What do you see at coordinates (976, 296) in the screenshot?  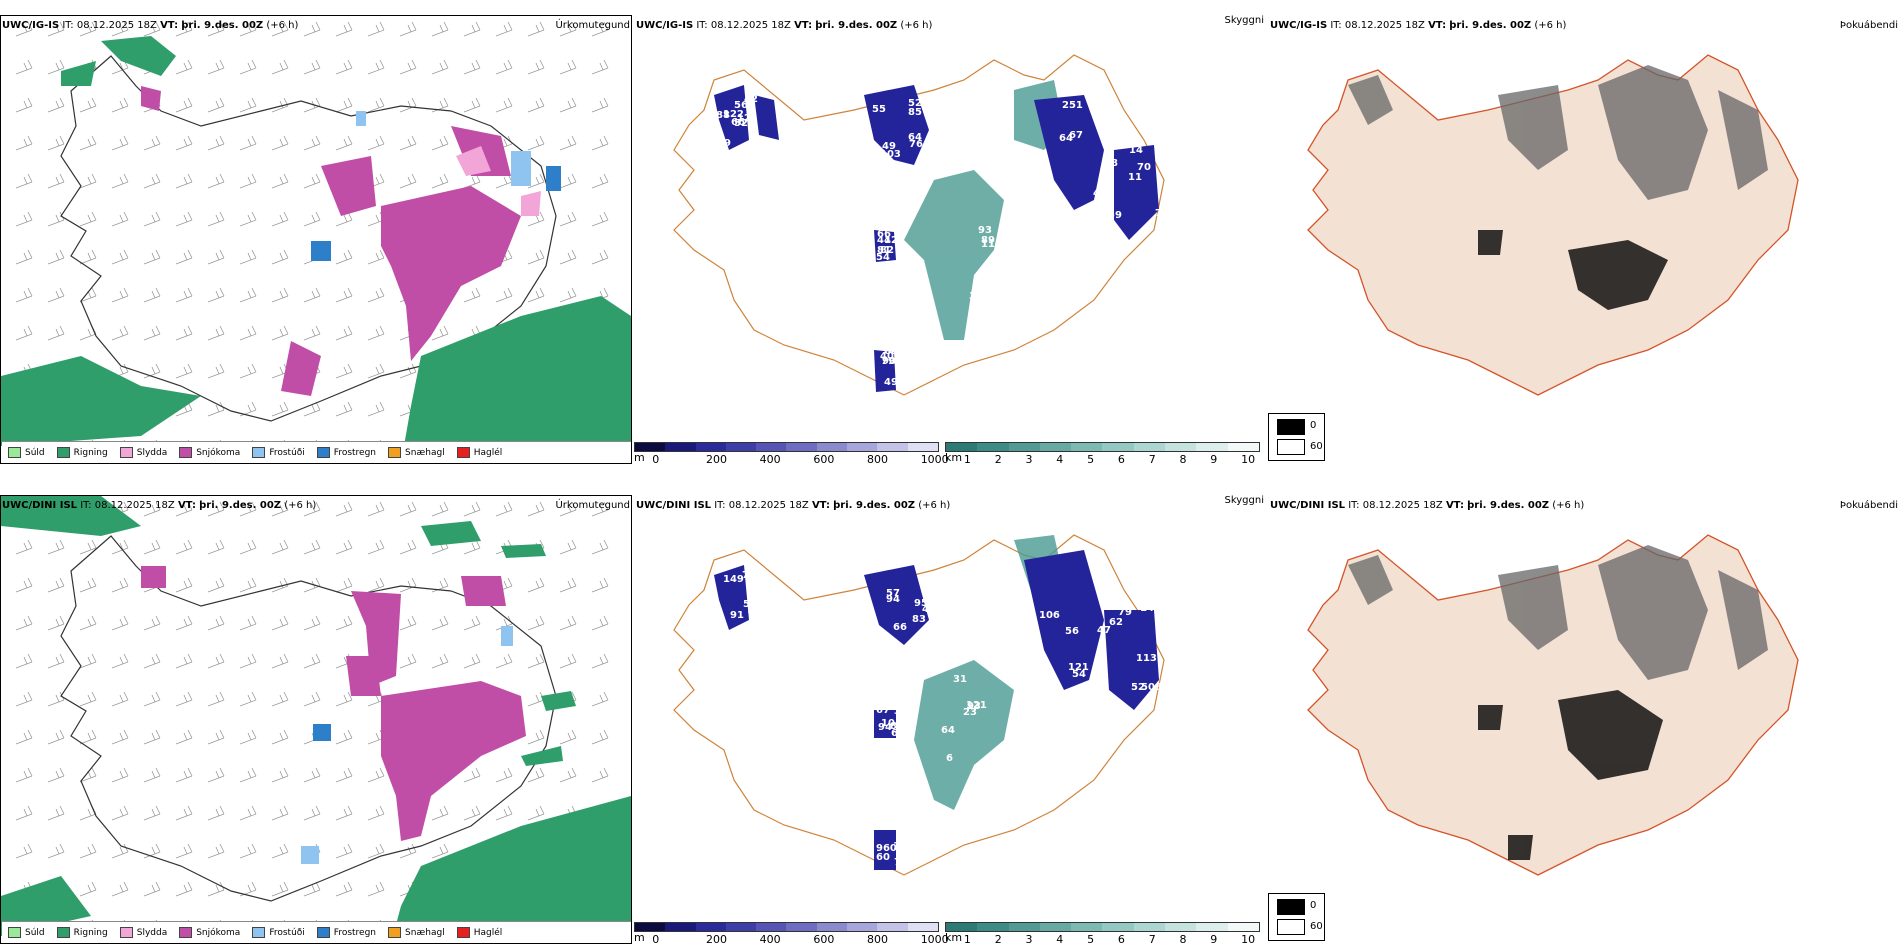 I see `cloud-base-label: 35` at bounding box center [976, 296].